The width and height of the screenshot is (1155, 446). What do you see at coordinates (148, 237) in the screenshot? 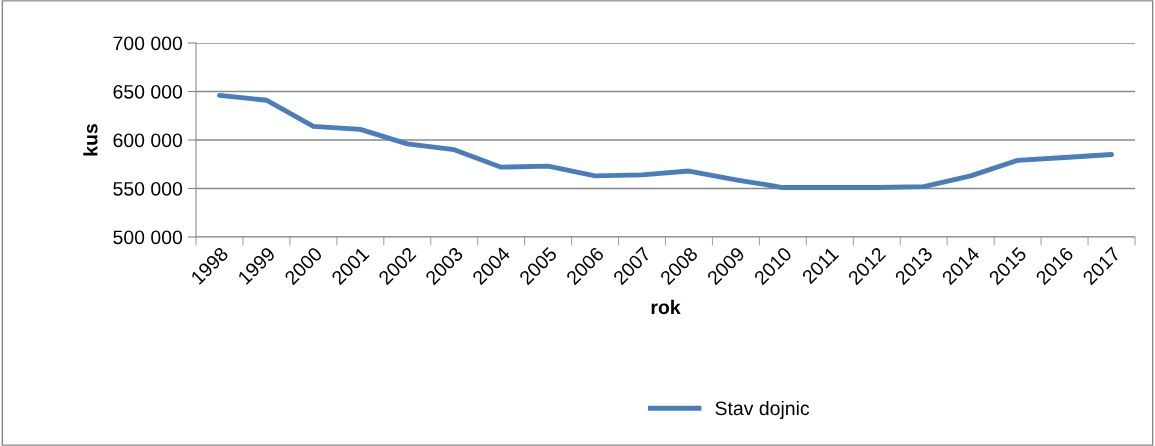
I see `y-tick-label: 500 000` at bounding box center [148, 237].